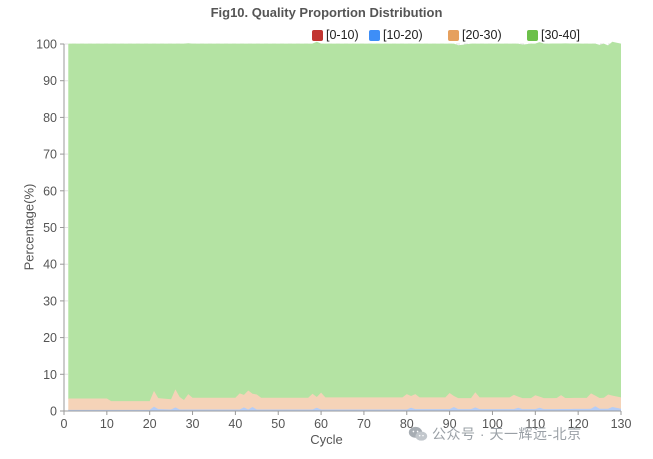 The width and height of the screenshot is (653, 459). I want to click on x-tick-label: 100, so click(492, 424).